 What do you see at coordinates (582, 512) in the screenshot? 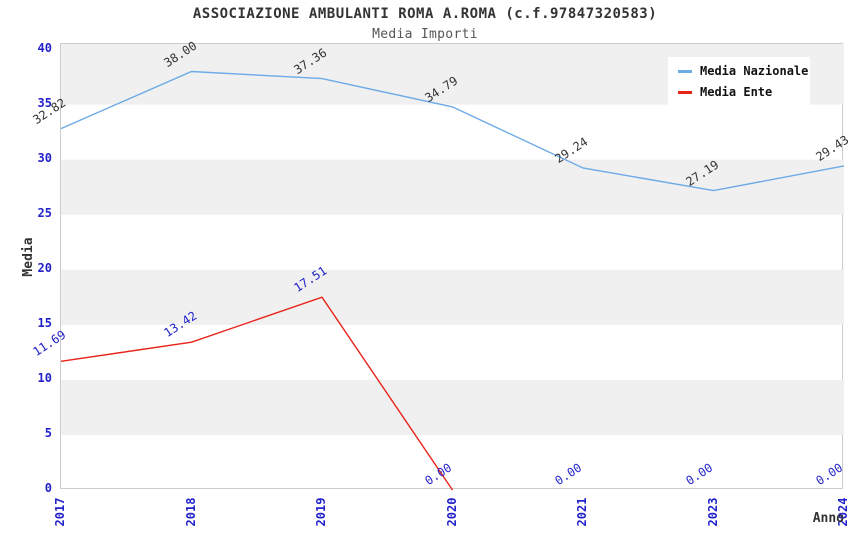
I see `x-tick-label: 2021` at bounding box center [582, 512].